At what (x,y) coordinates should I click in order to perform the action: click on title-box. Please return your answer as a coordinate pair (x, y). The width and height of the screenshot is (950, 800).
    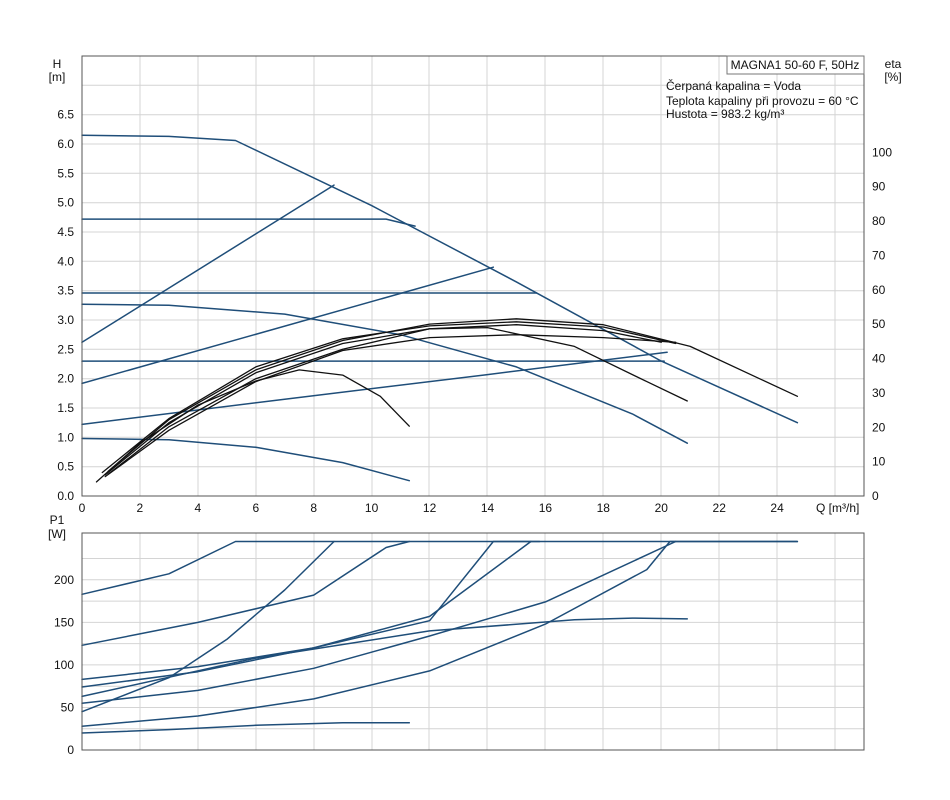
    Looking at the image, I should click on (795, 65).